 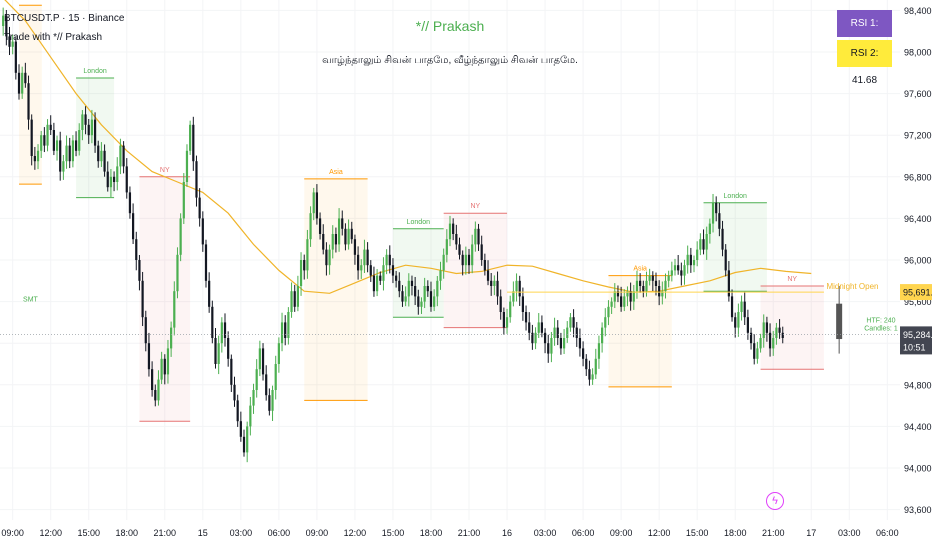 What do you see at coordinates (450, 26) in the screenshot?
I see `watermark-title: *// Prakash` at bounding box center [450, 26].